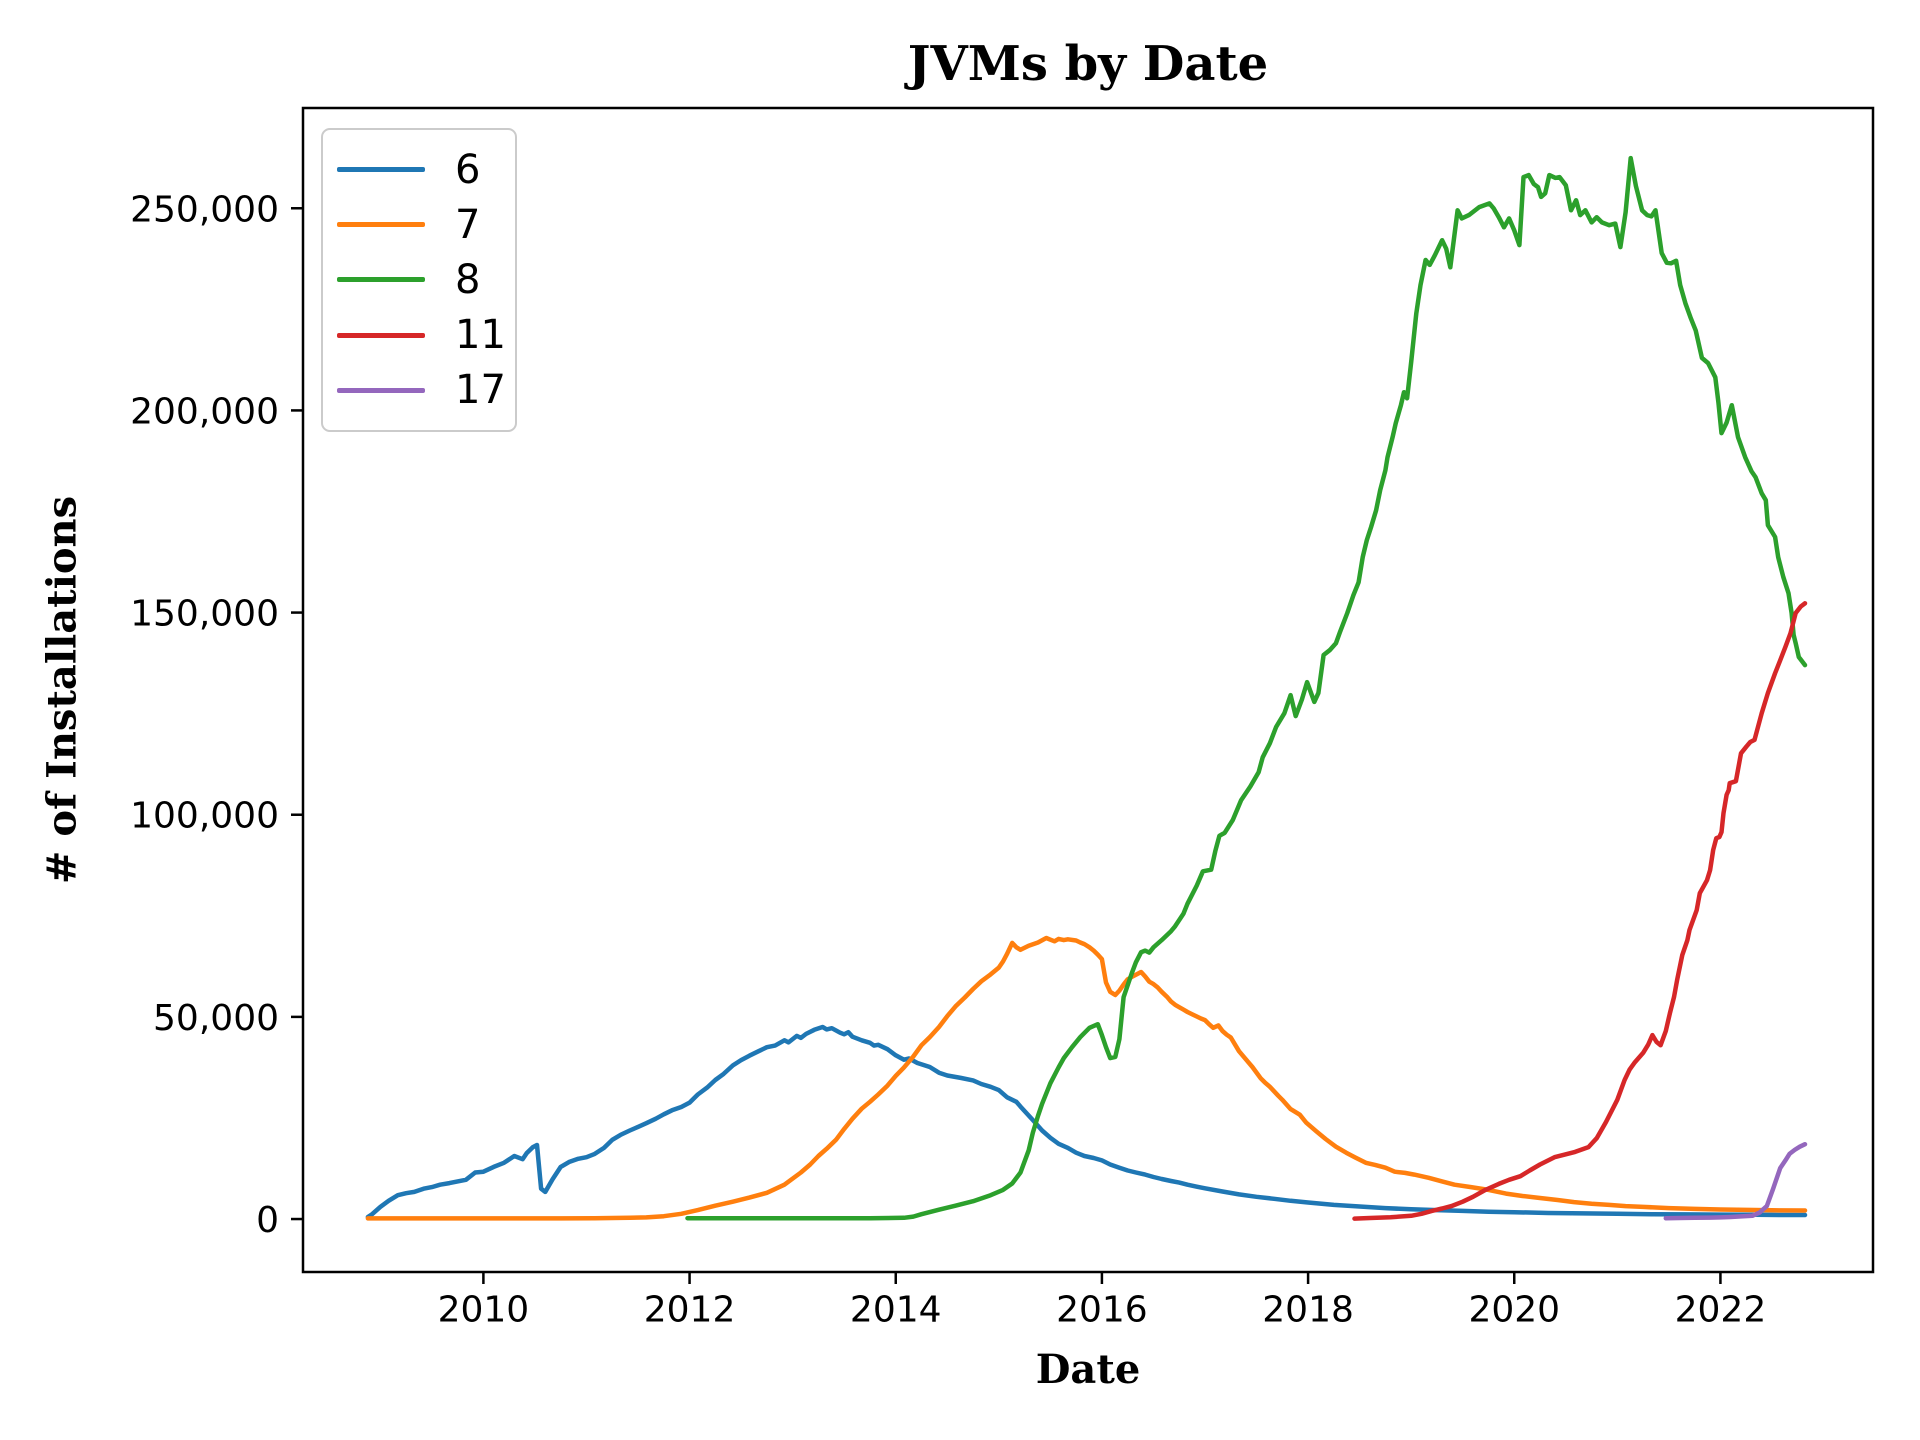  I want to click on y-tick-label: 50,000, so click(216, 1018).